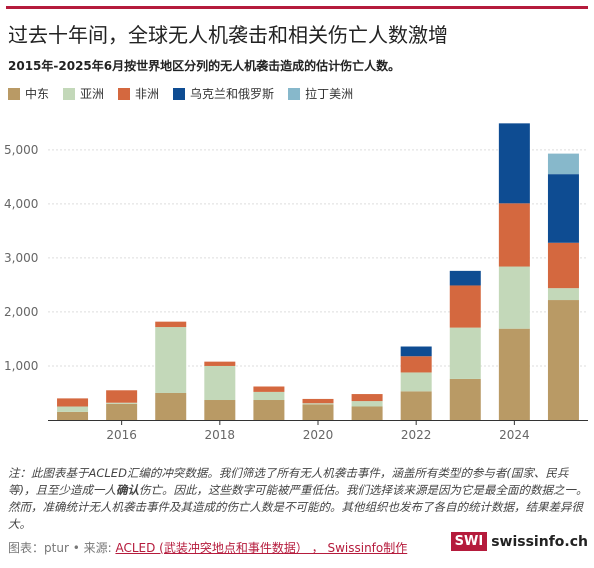 This screenshot has height=568, width=594. I want to click on swissinfo-logo: SWI swissinfo.ch, so click(519, 541).